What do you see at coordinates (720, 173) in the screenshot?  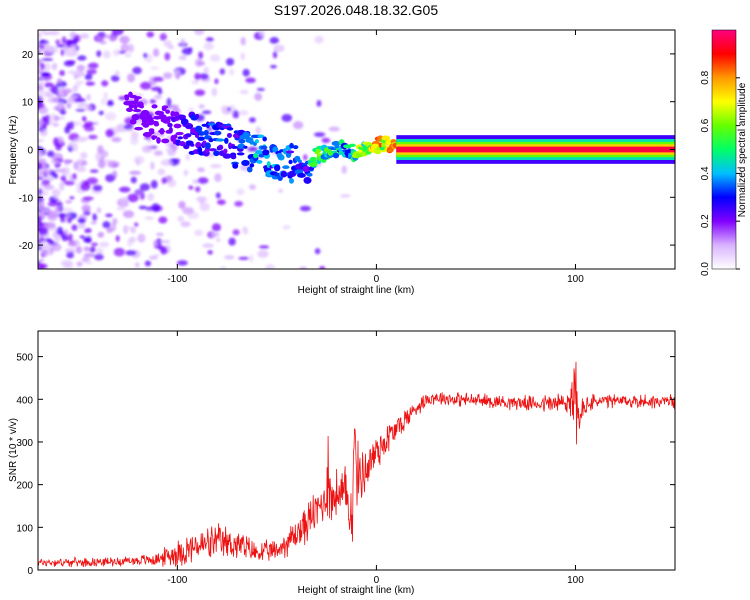 I see `colorbar-ticks: 0.0 0.2 0.4 0.6 0.8` at bounding box center [720, 173].